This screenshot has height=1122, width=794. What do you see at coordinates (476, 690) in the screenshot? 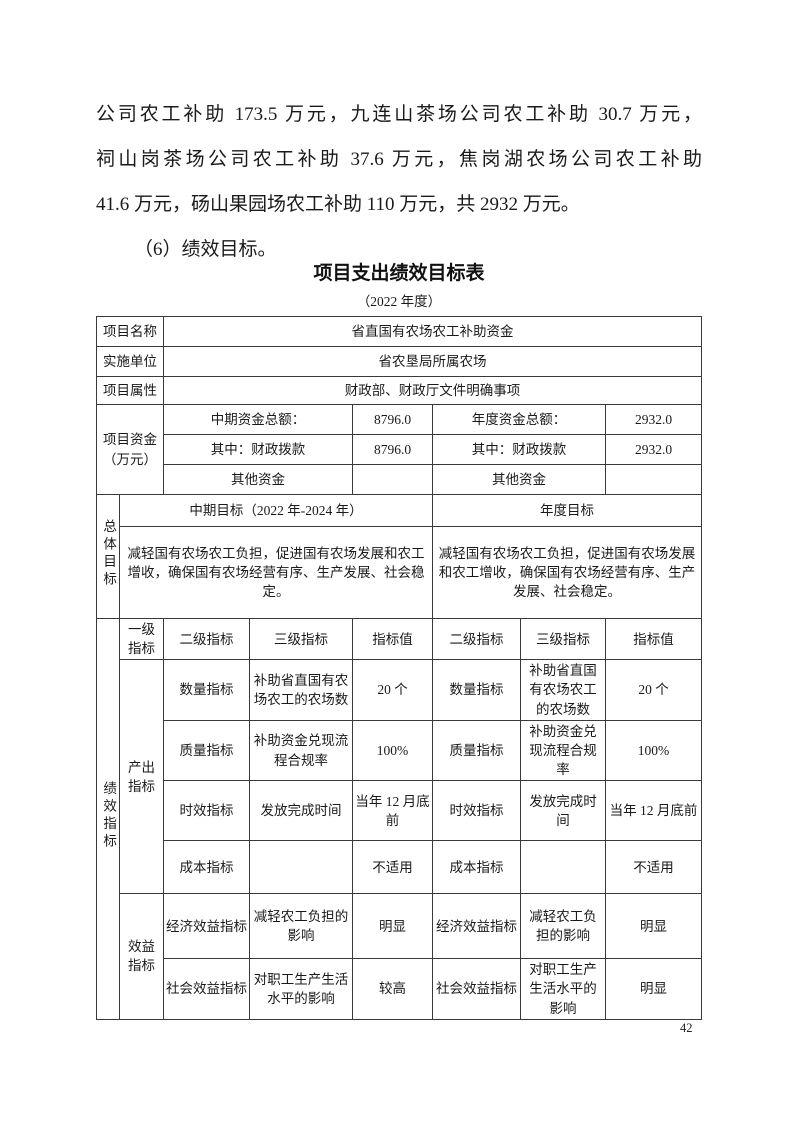
I see `quantity-indicator-label-annual: 数量指标` at bounding box center [476, 690].